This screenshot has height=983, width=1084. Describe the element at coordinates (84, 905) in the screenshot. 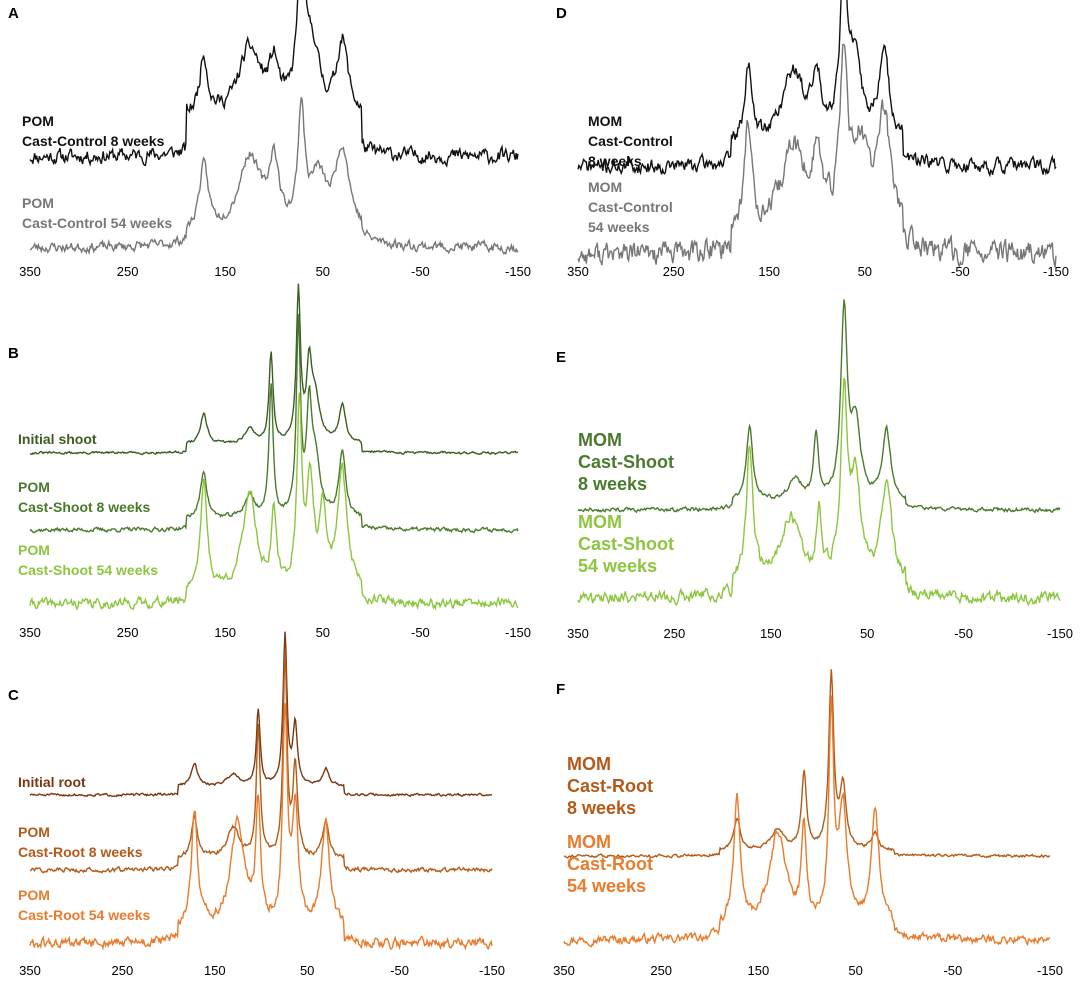

I see `series-label-pom-cast-root-54-weeks: POM Cast-Root 54 weeks` at that location.